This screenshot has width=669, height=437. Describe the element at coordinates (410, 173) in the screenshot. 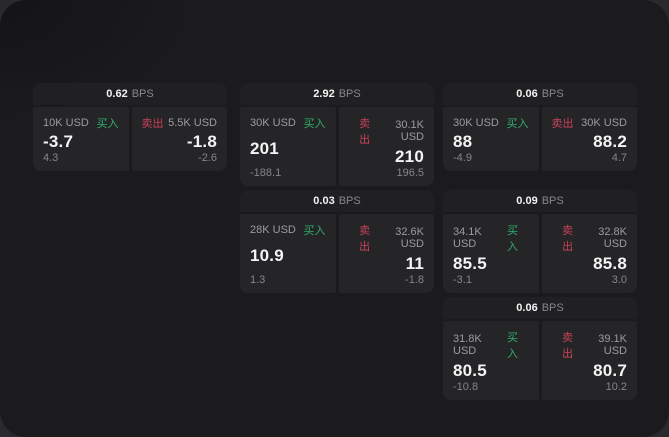

I see `sell-delta: 196.5` at that location.